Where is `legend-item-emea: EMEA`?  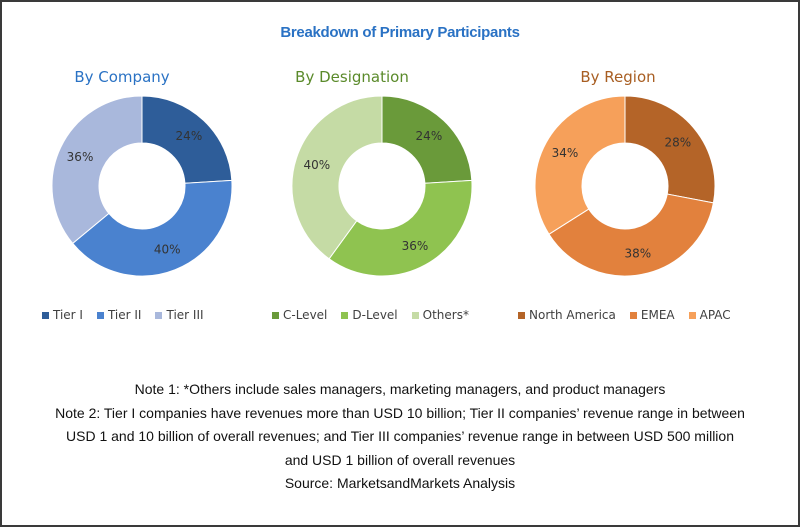
legend-item-emea: EMEA is located at coordinates (652, 315).